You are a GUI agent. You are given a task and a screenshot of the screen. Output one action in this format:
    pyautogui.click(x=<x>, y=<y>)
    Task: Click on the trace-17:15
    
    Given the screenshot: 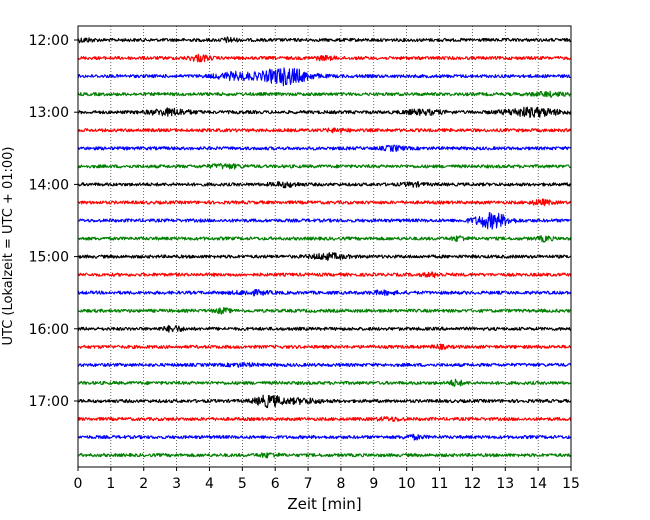 What is the action you would take?
    pyautogui.click(x=324, y=419)
    